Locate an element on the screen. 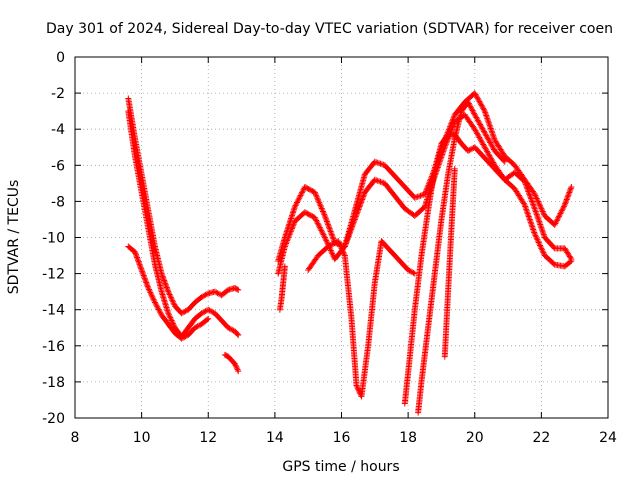 The width and height of the screenshot is (640, 480). x-tick-label: 22 is located at coordinates (541, 438).